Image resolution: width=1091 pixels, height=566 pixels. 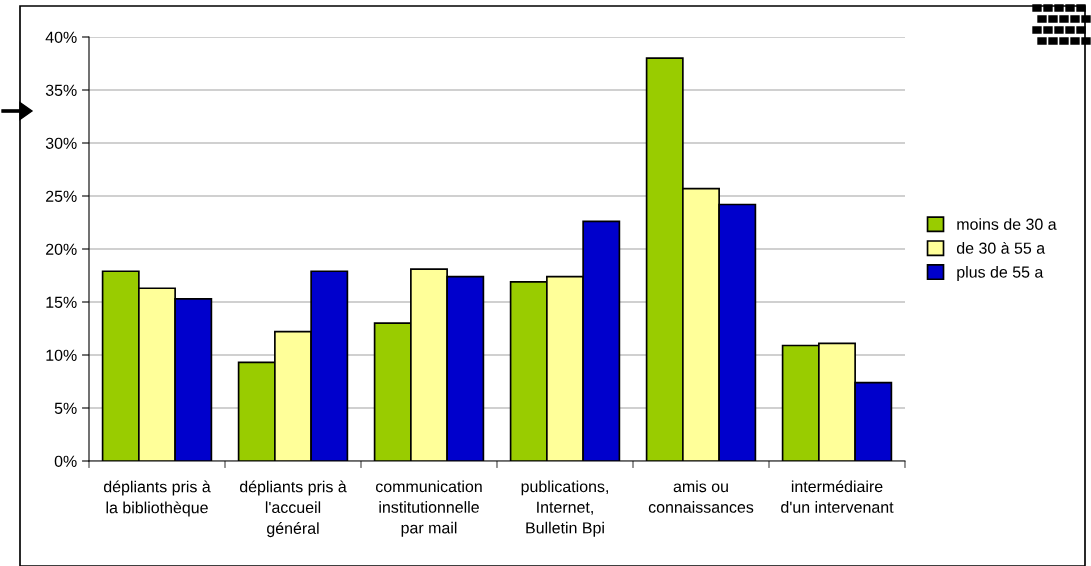 What do you see at coordinates (1007, 224) in the screenshot?
I see `legend-label: moins de 30 a` at bounding box center [1007, 224].